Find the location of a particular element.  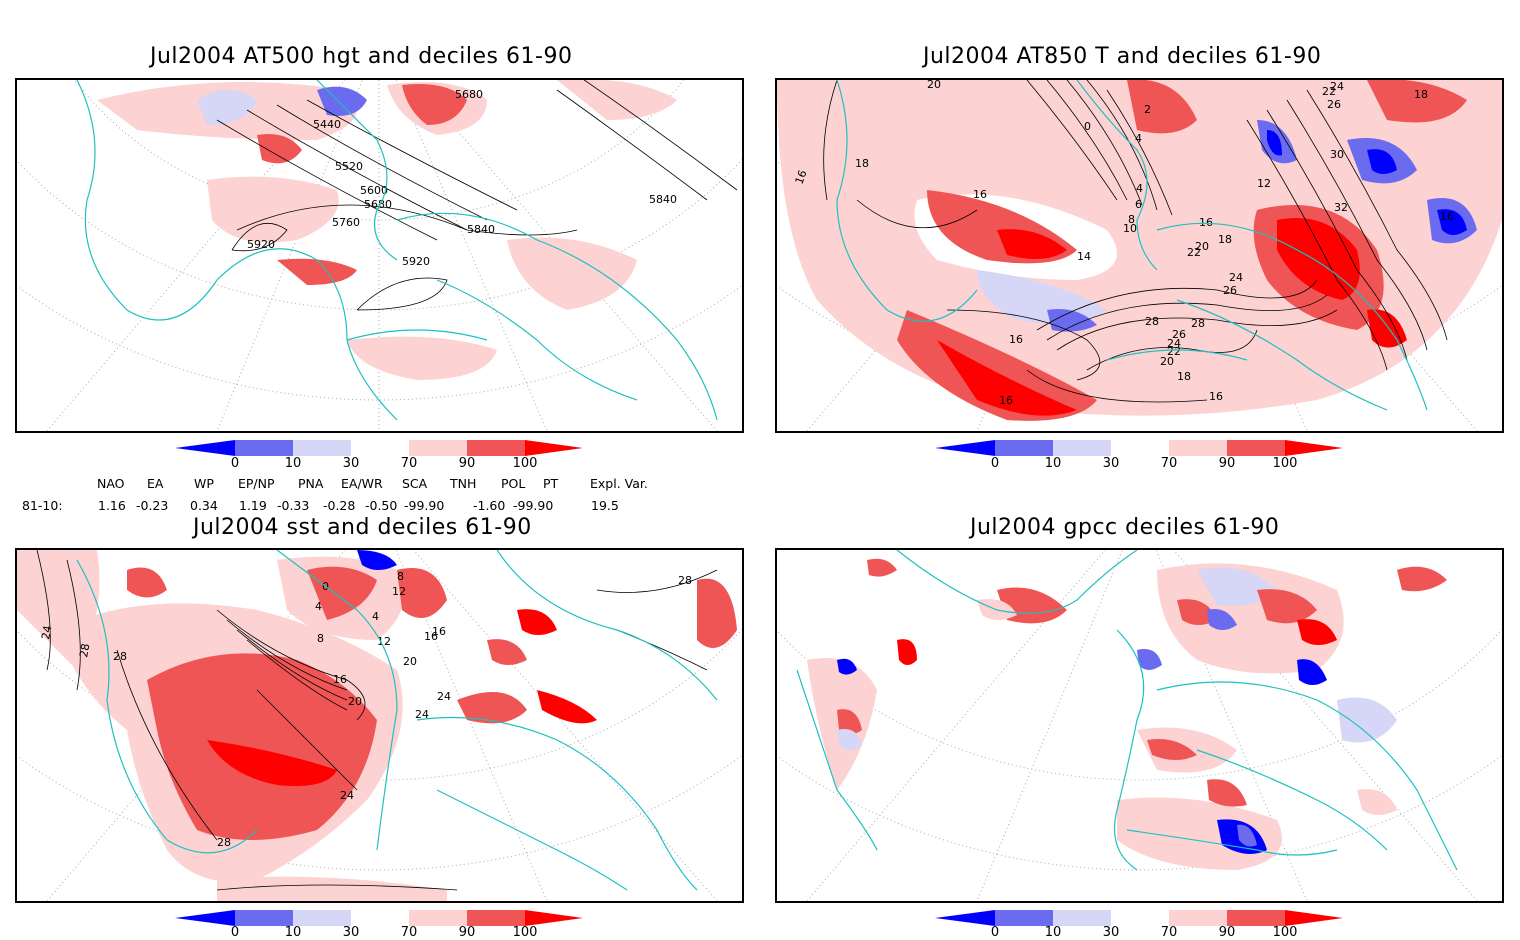

svg-text: 26 is located at coordinates (1179, 334).